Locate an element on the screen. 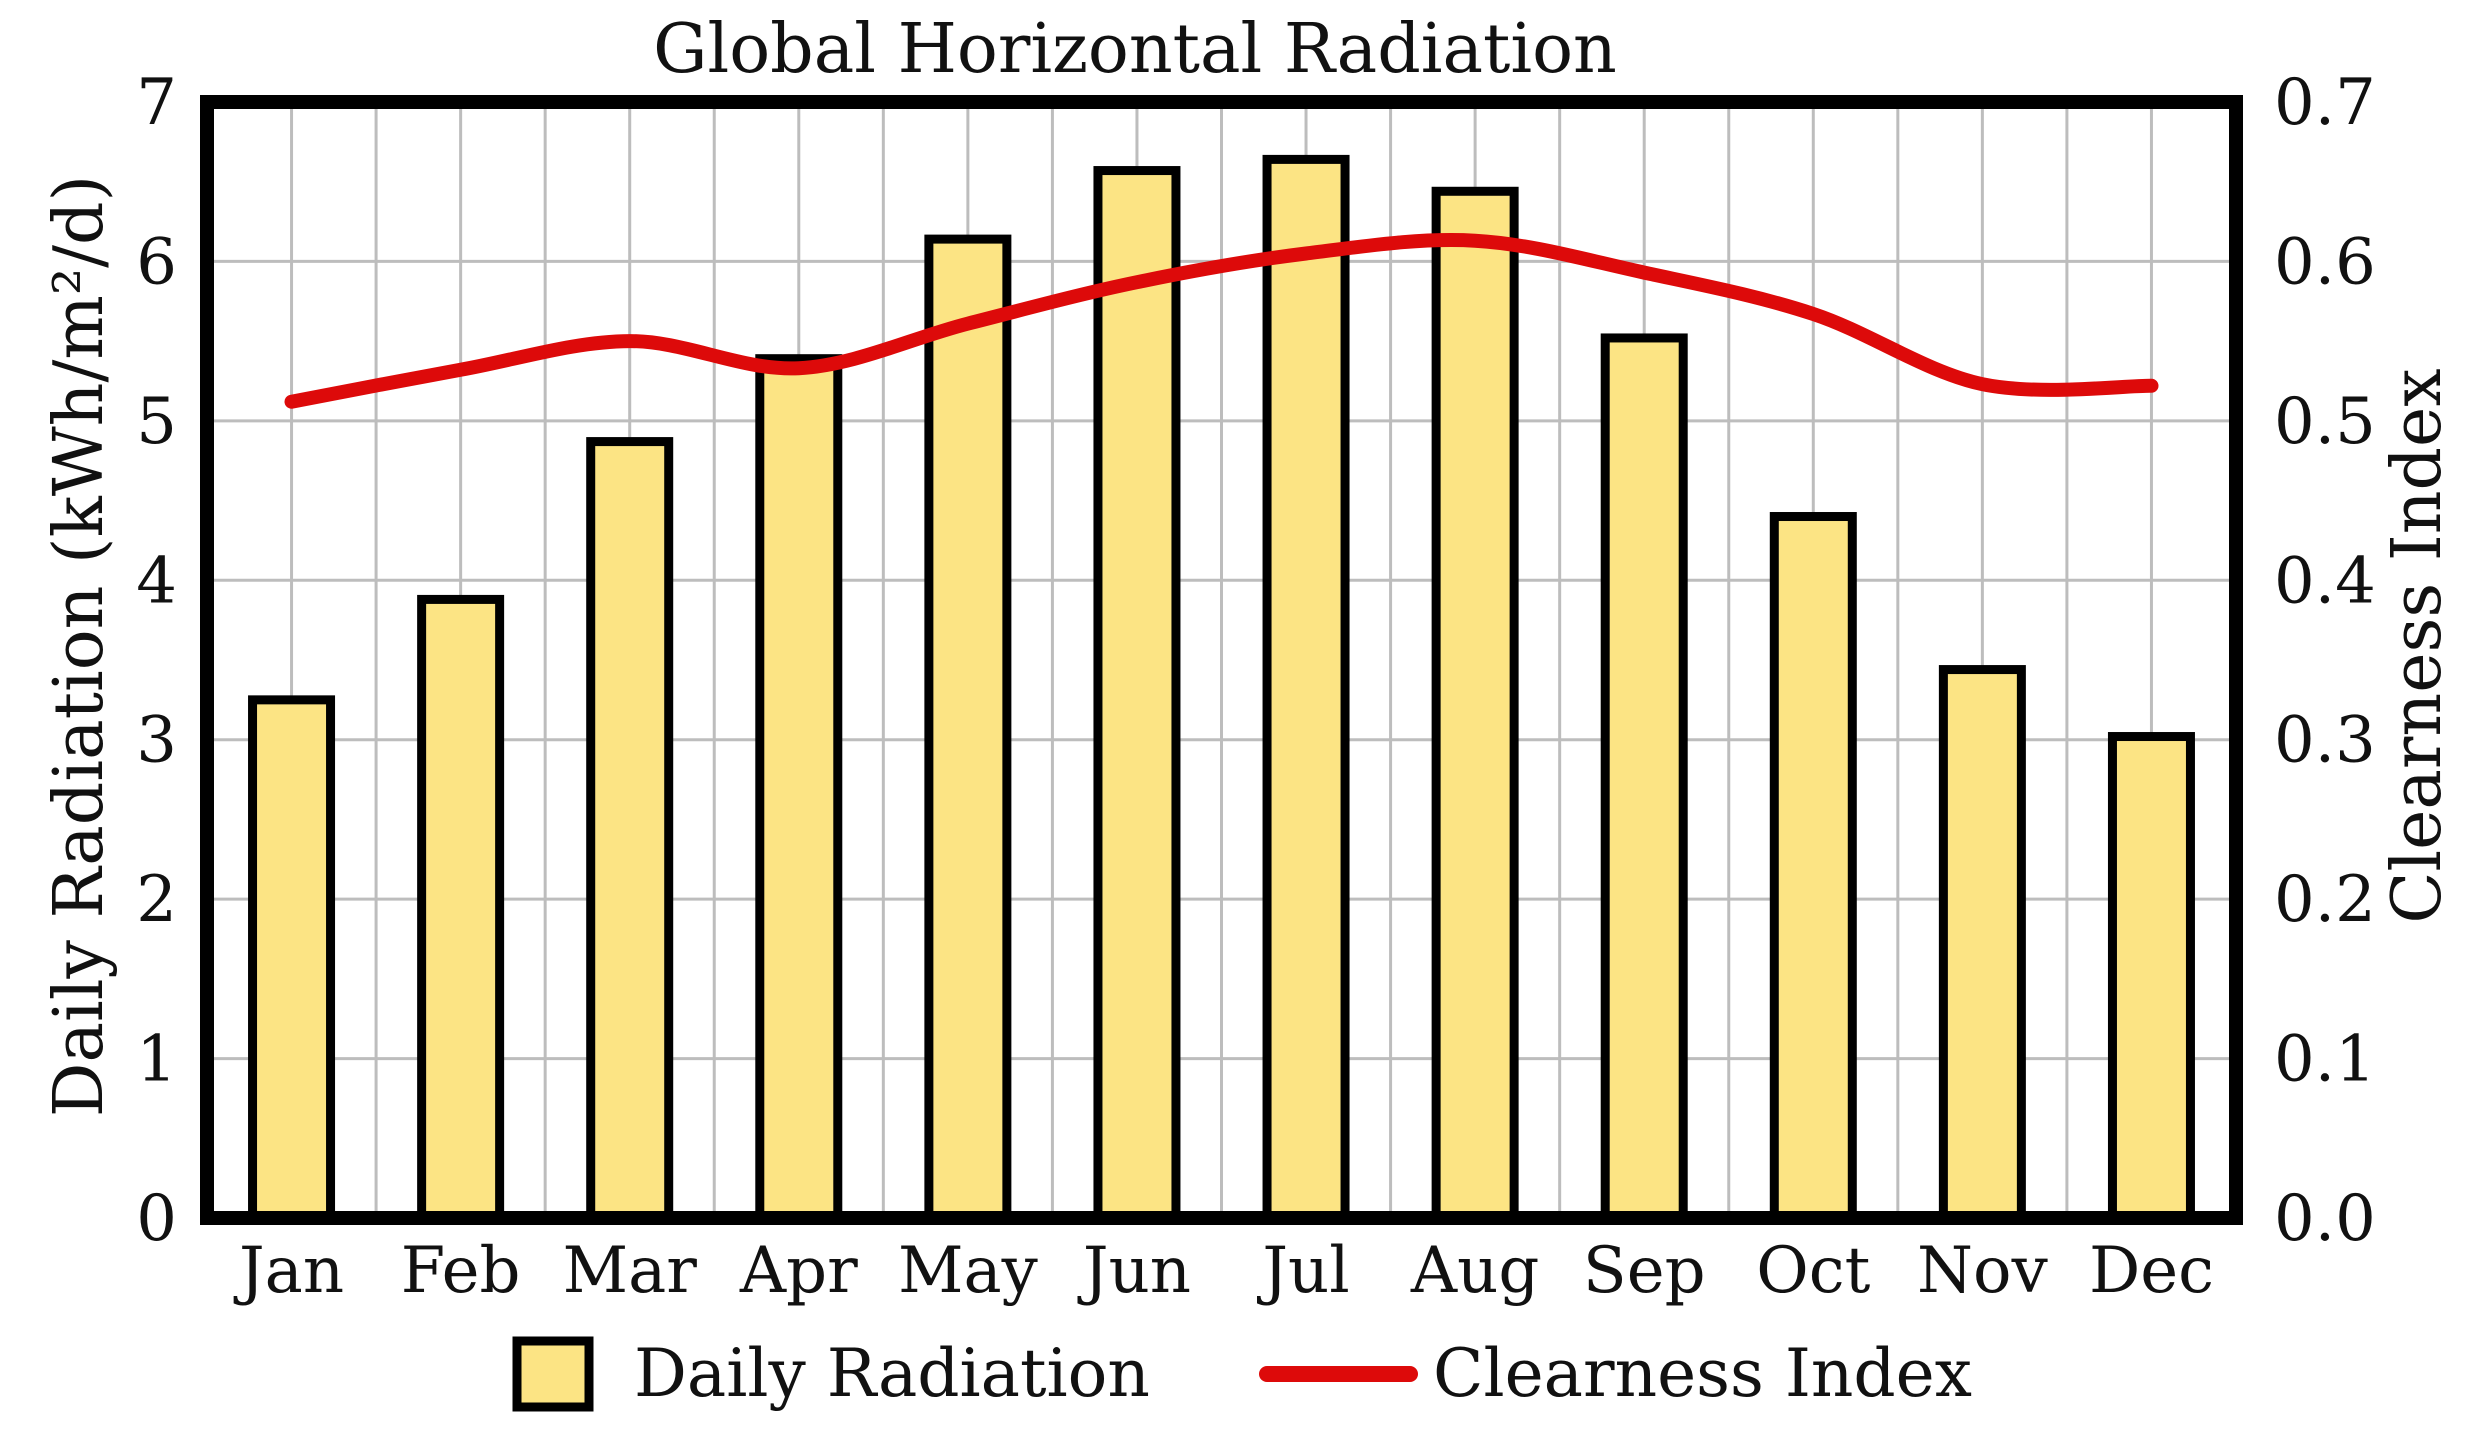 This screenshot has width=2484, height=1437. y2-tick-label: 0.0 is located at coordinates (2325, 1219).